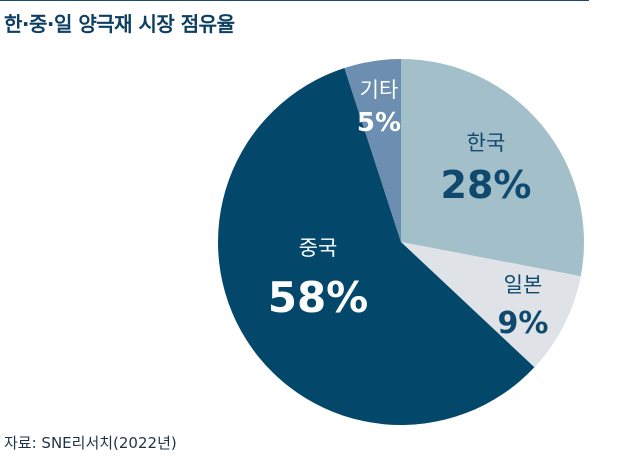 The height and width of the screenshot is (456, 639). What do you see at coordinates (379, 90) in the screenshot?
I see `slice-name-label-4: 기타` at bounding box center [379, 90].